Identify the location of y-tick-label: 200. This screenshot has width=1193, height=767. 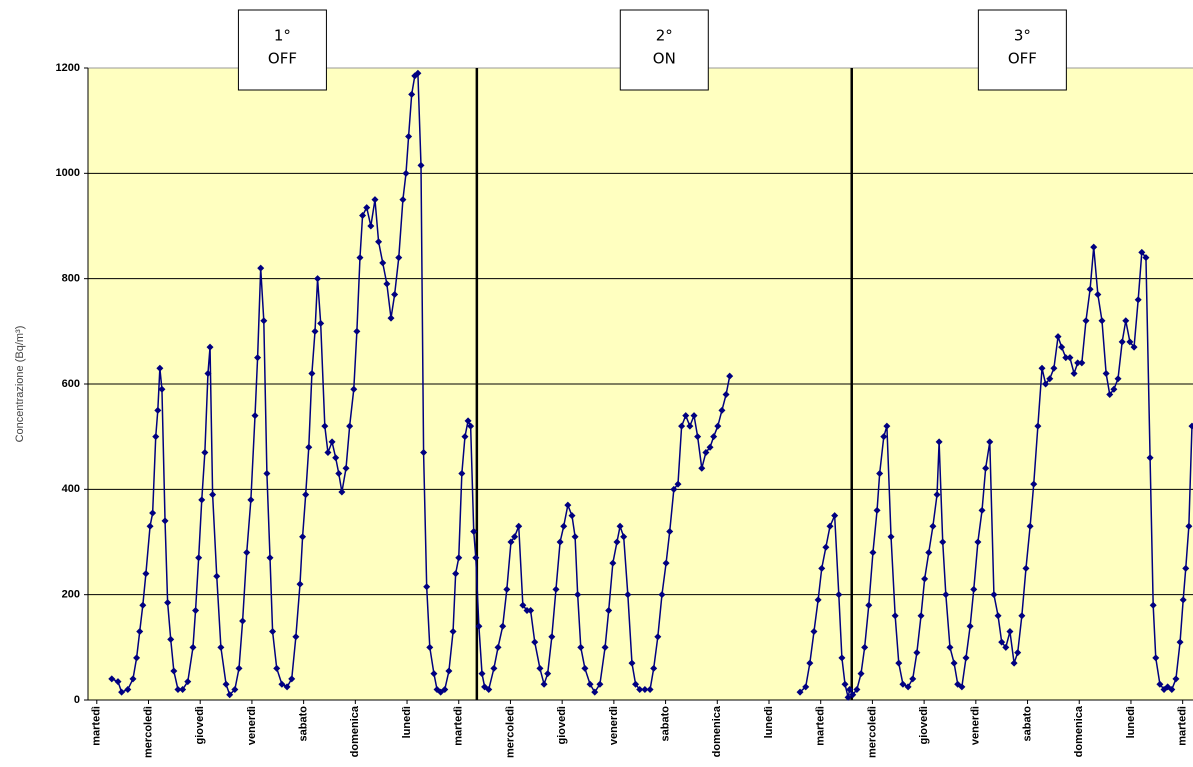
(71, 595).